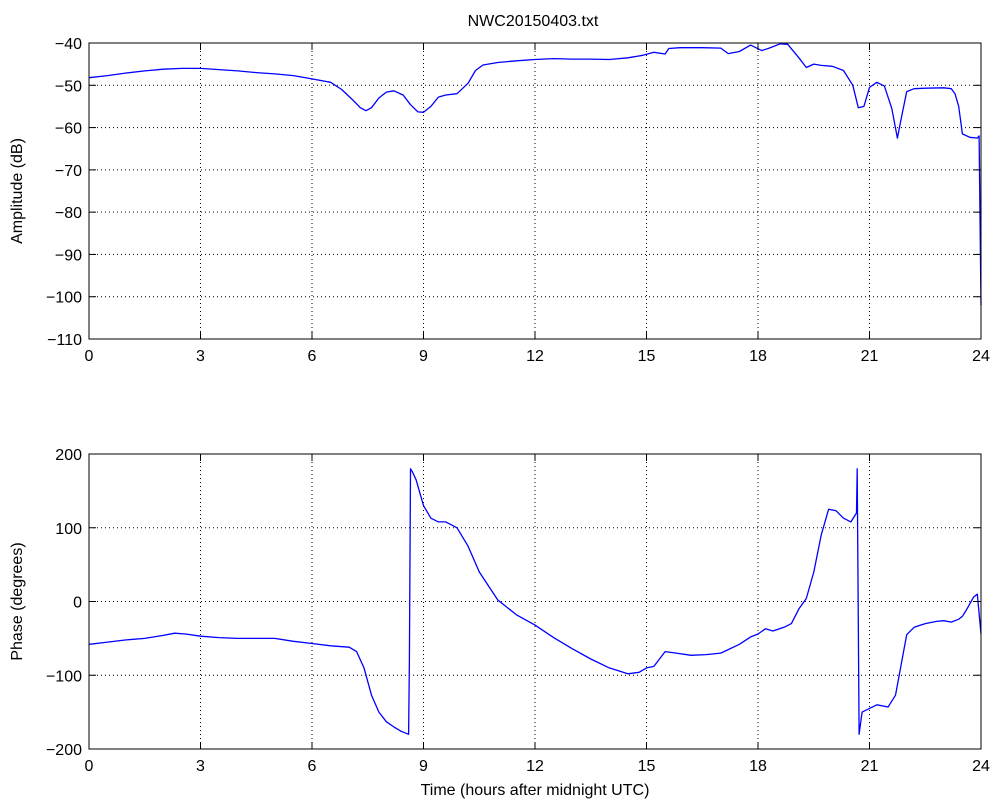 The height and width of the screenshot is (806, 998). Describe the element at coordinates (535, 356) in the screenshot. I see `amplitude-x-tick-label: 12` at that location.